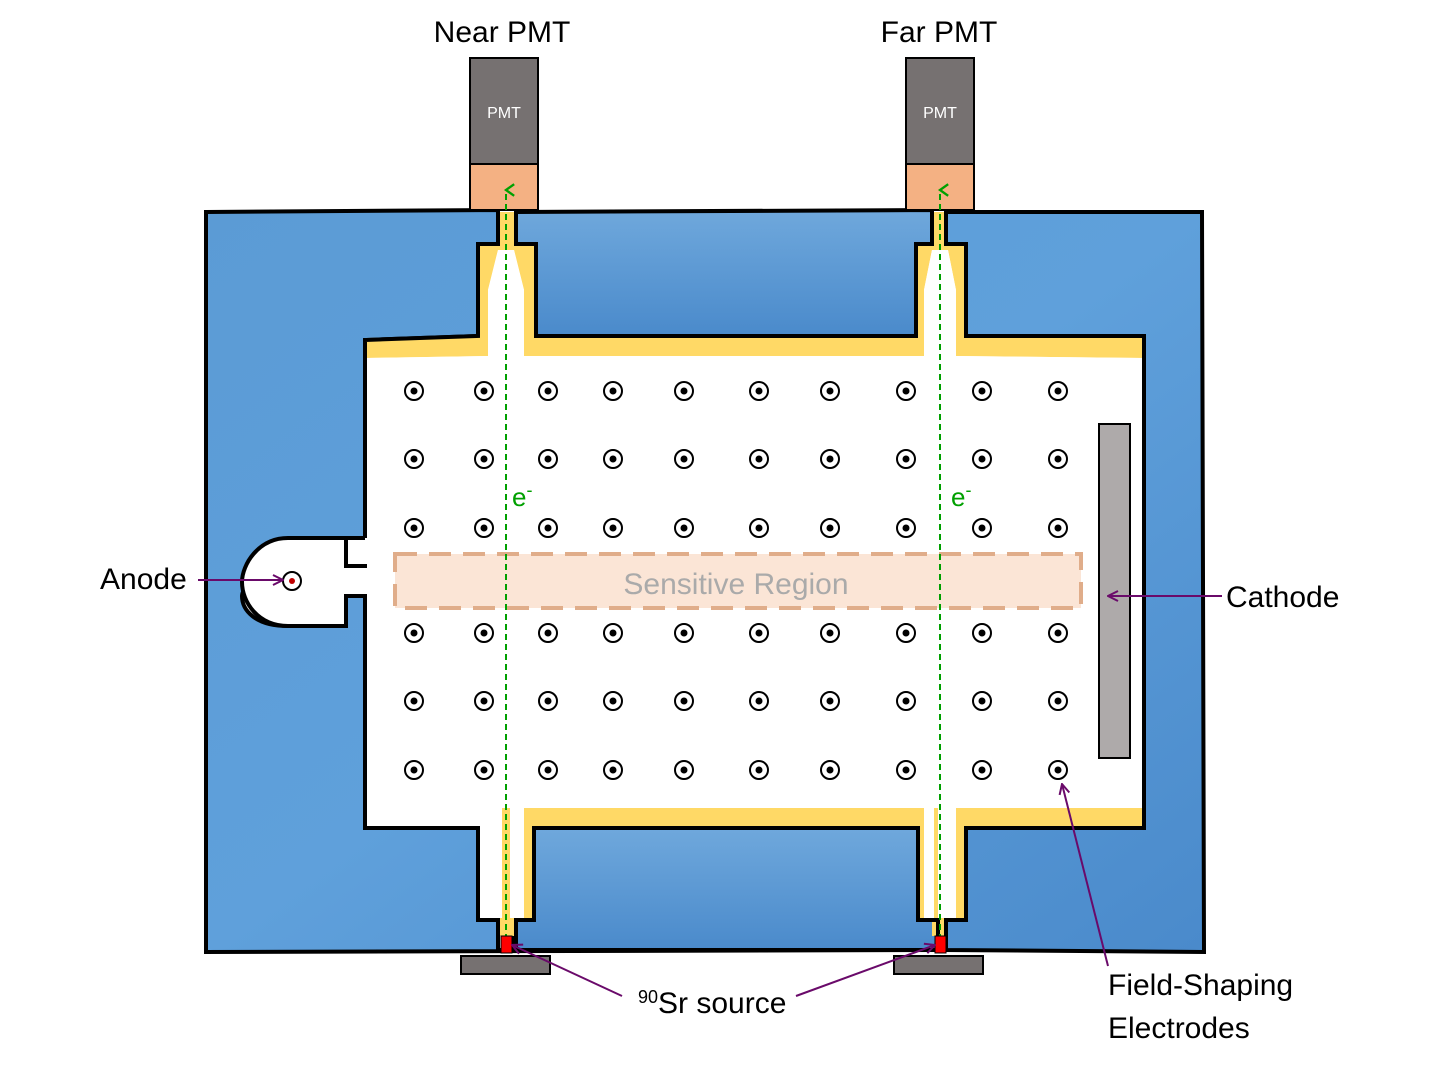 This screenshot has width=1440, height=1080. I want to click on far-pmt-window, so click(940, 187).